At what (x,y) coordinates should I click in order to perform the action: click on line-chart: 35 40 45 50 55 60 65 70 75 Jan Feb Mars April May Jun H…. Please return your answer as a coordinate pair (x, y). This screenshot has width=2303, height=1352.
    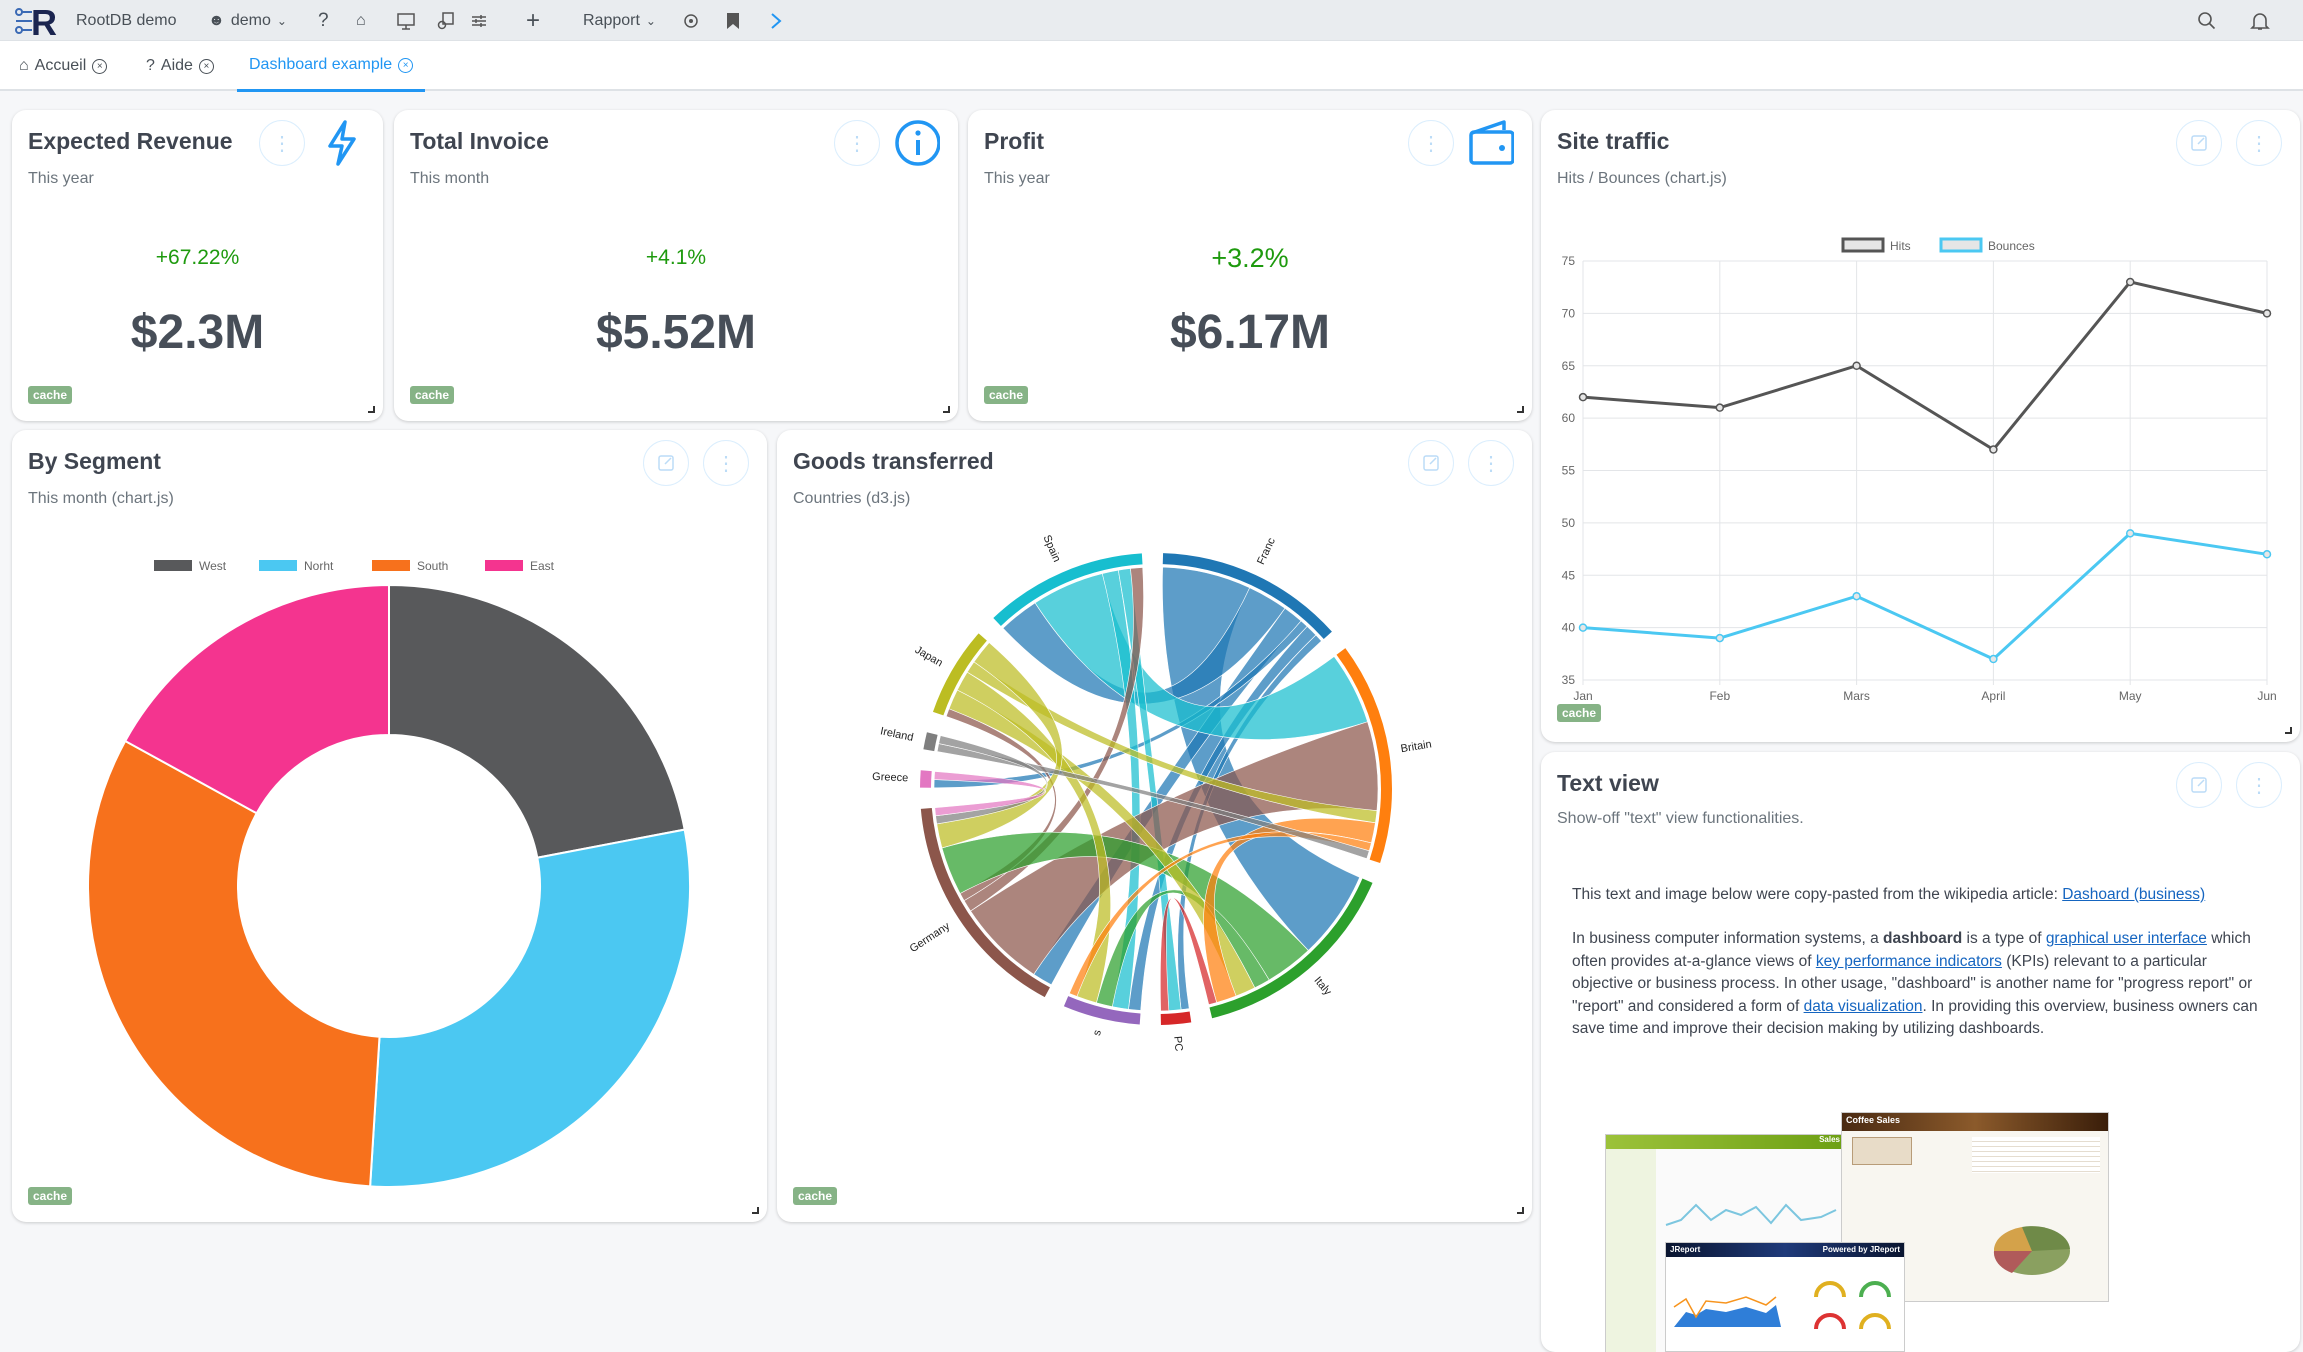
    Looking at the image, I should click on (1919, 470).